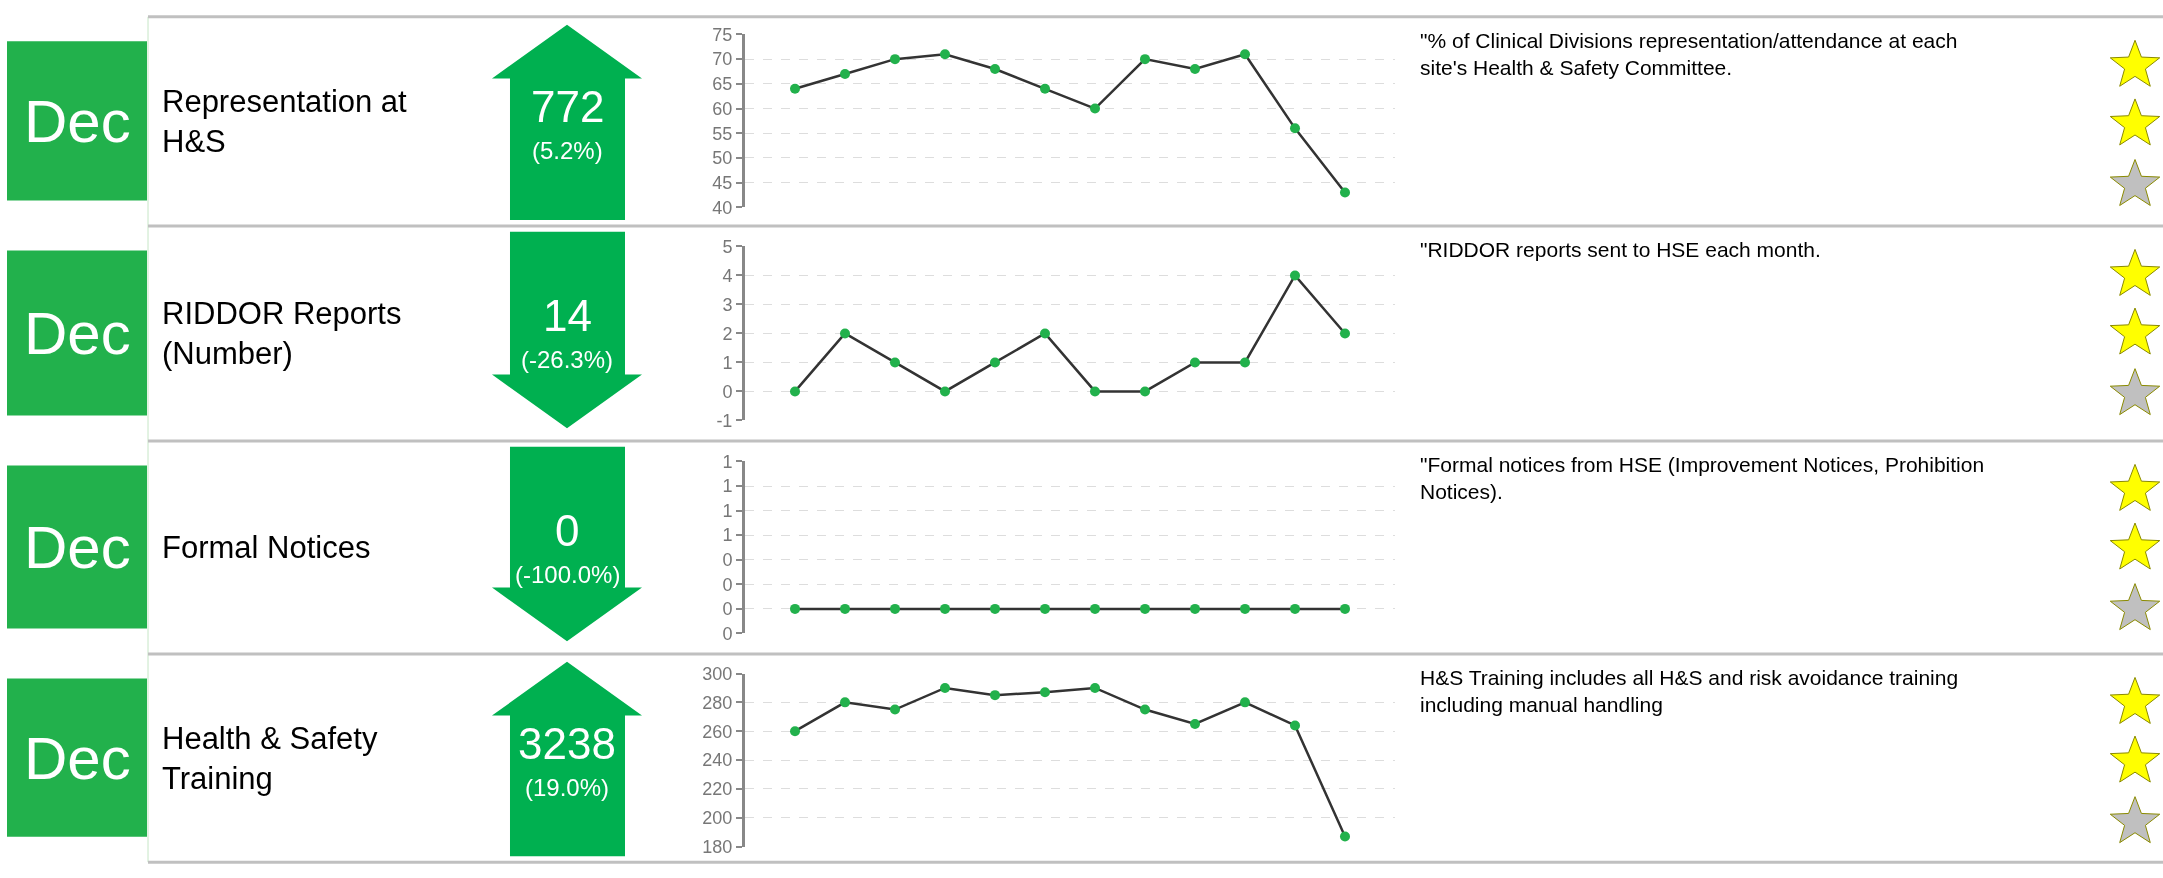 The width and height of the screenshot is (2163, 878). Describe the element at coordinates (717, 817) in the screenshot. I see `y-tick-label: 200` at that location.